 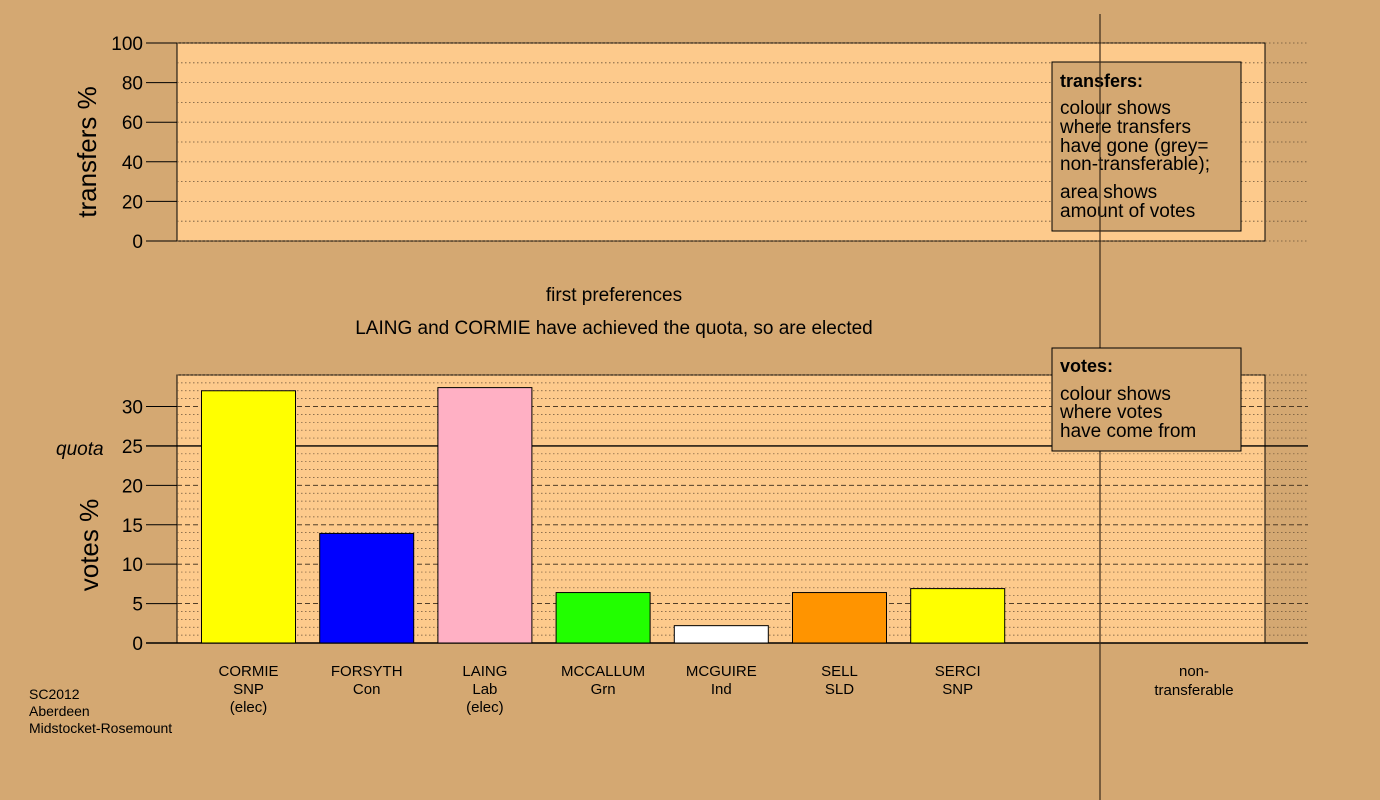 What do you see at coordinates (839, 671) in the screenshot?
I see `candidate-name-label: SELL` at bounding box center [839, 671].